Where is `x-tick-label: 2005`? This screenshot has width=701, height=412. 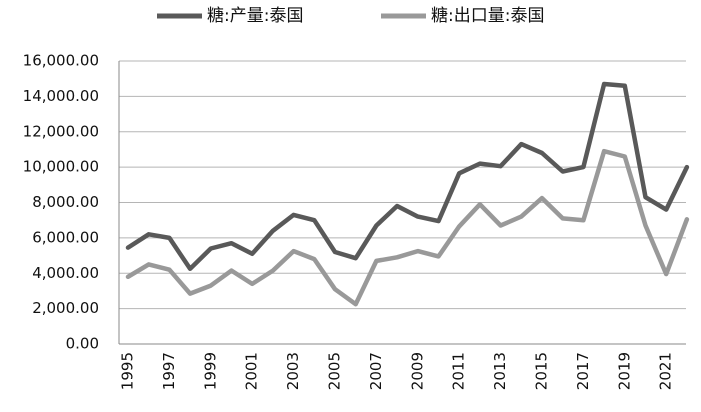 x-tick-label: 2005 is located at coordinates (335, 371).